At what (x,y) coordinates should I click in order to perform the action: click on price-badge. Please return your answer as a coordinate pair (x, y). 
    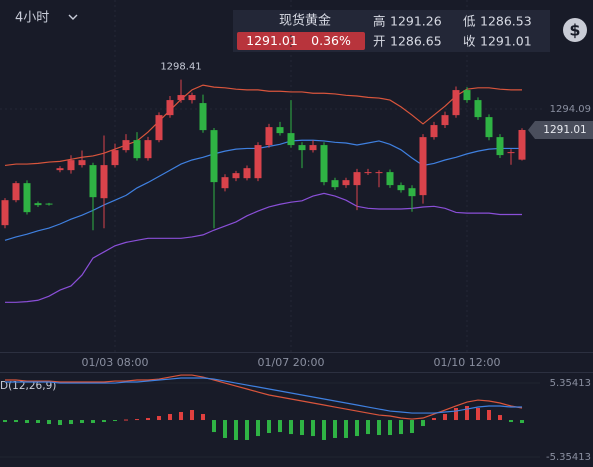
    Looking at the image, I should click on (301, 41).